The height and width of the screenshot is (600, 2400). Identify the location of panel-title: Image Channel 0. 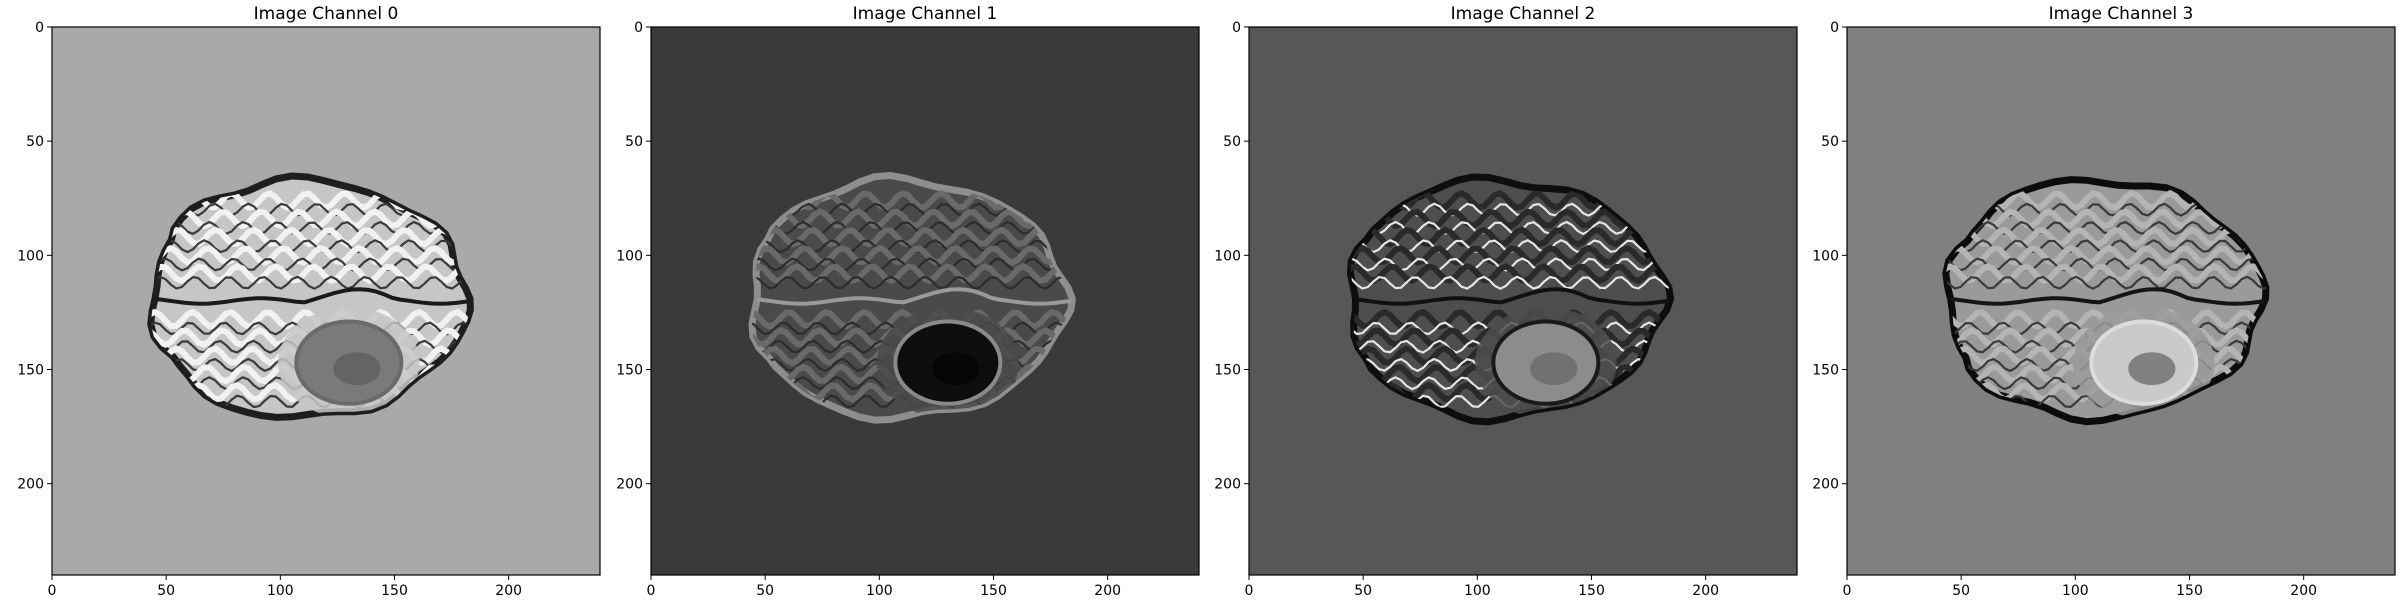
(326, 14).